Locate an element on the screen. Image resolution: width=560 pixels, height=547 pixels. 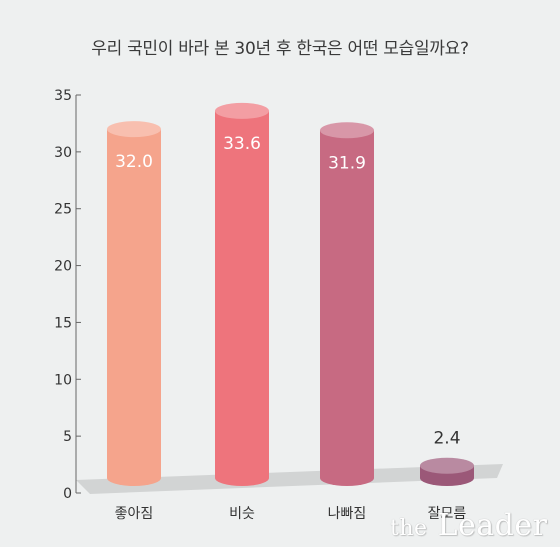
y-tick-label: 10 is located at coordinates (63, 380).